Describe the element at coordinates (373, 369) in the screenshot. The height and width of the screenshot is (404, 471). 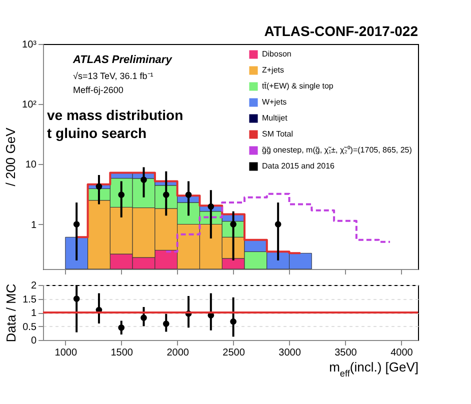
I see `x-axis-title: m$_{eff}$(incl.) [GeV]` at that location.